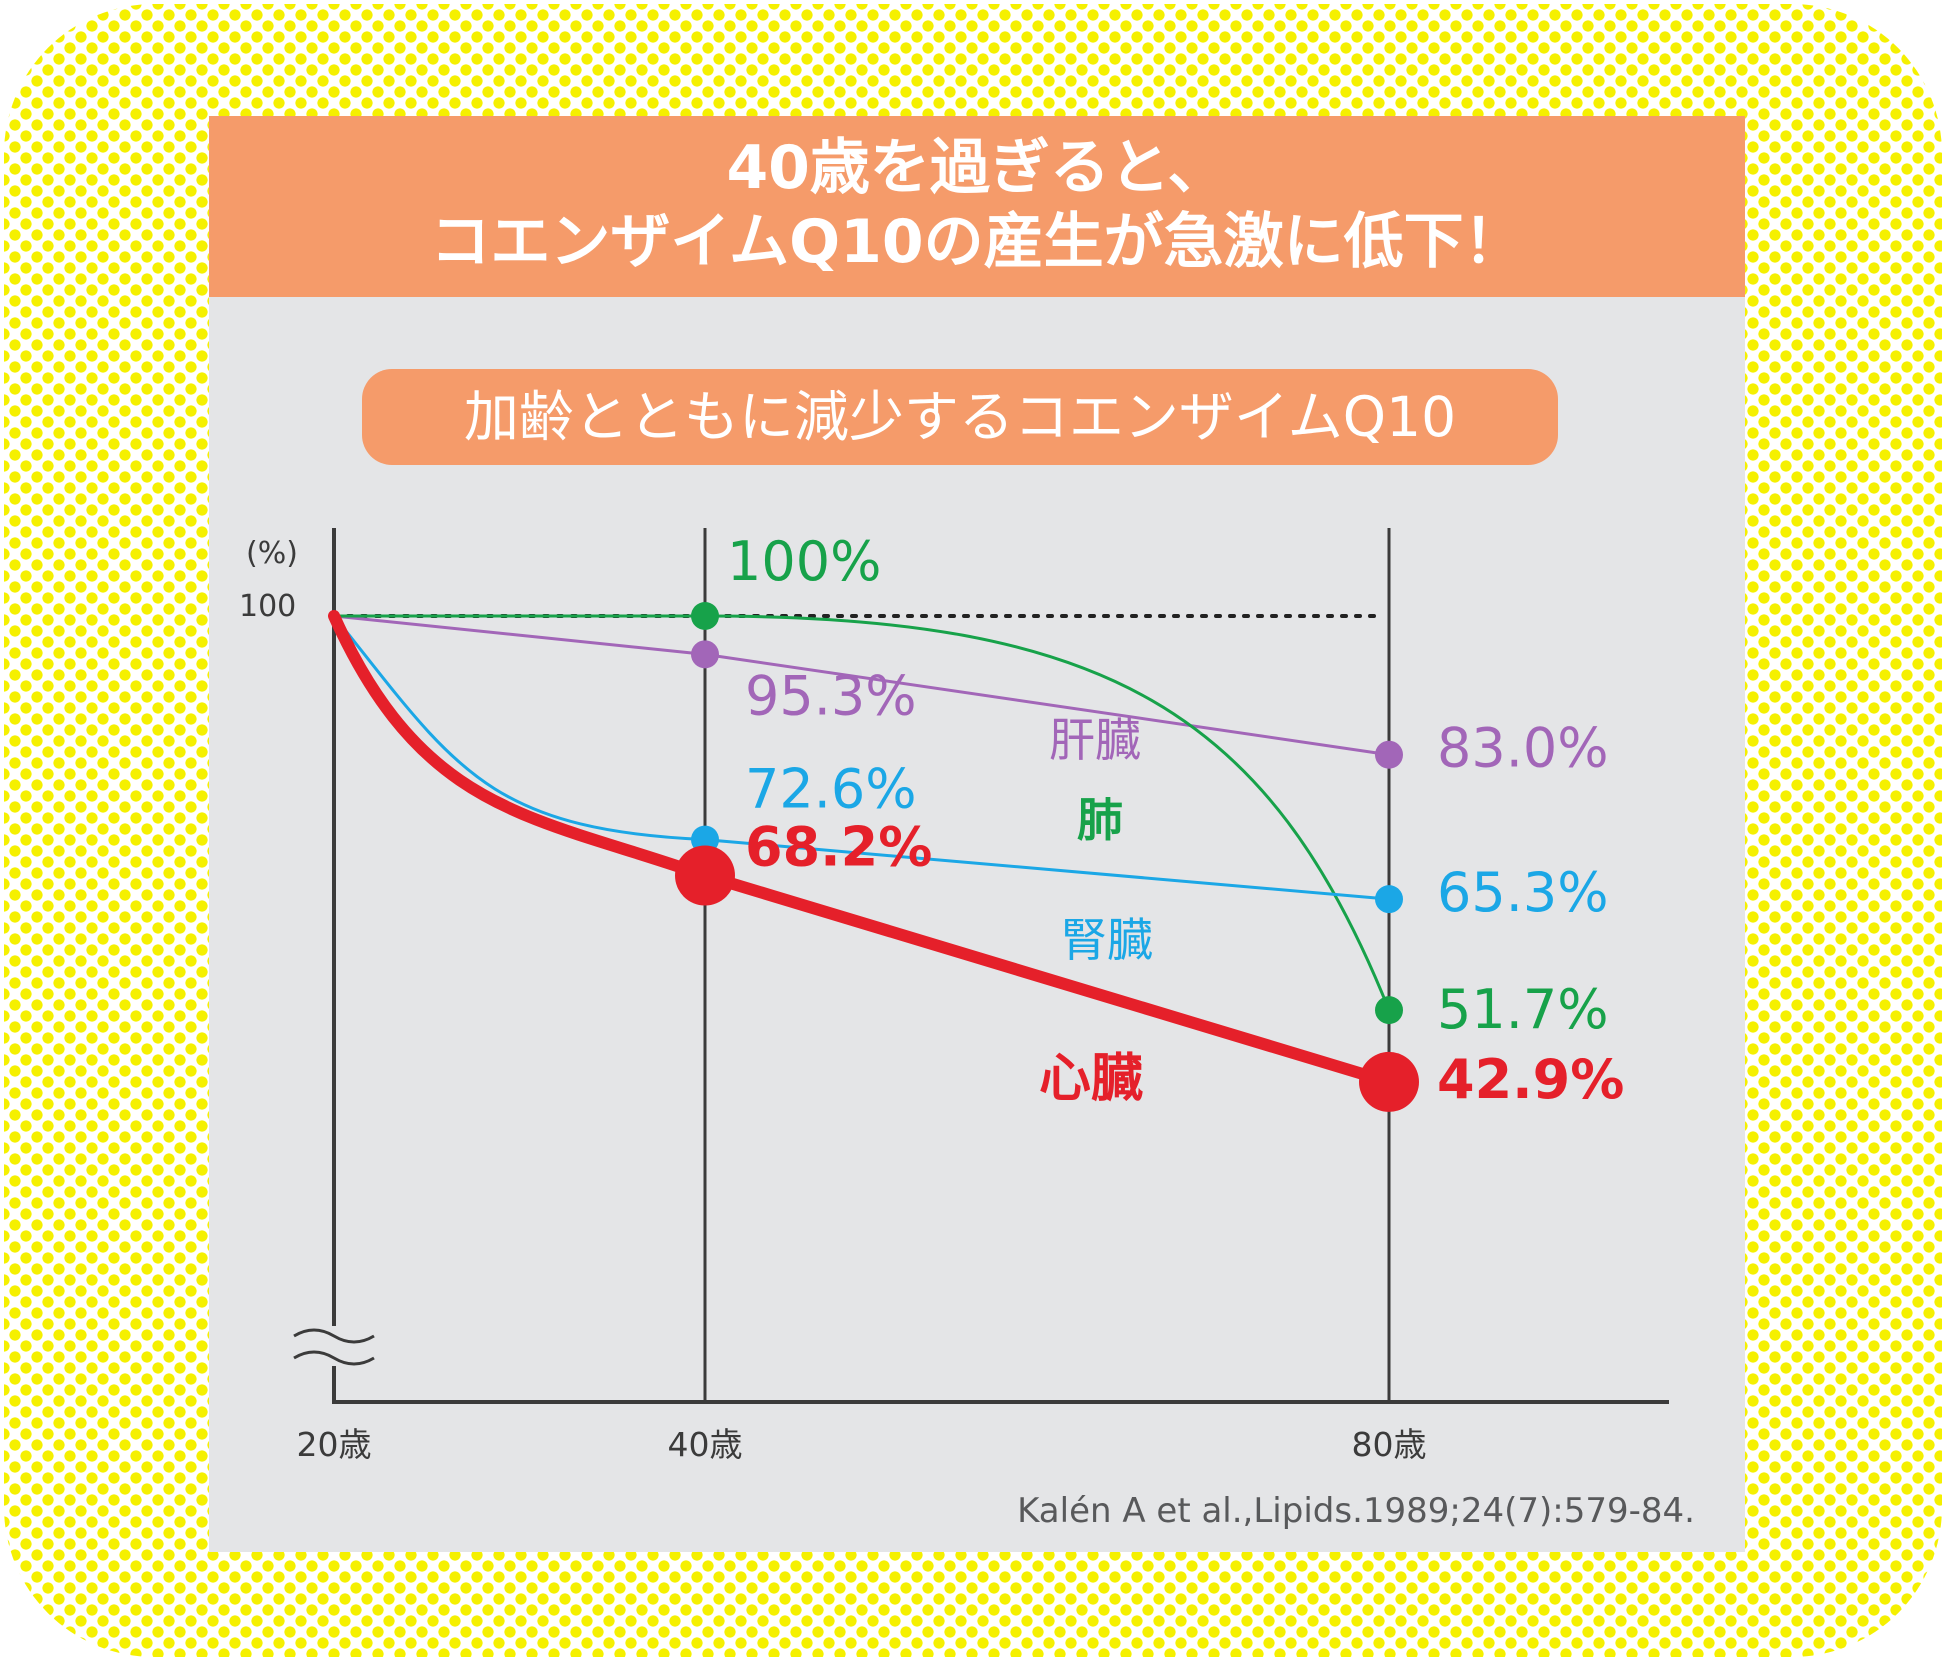  What do you see at coordinates (1107, 940) in the screenshot?
I see `series-name-腎臓: 腎臓` at bounding box center [1107, 940].